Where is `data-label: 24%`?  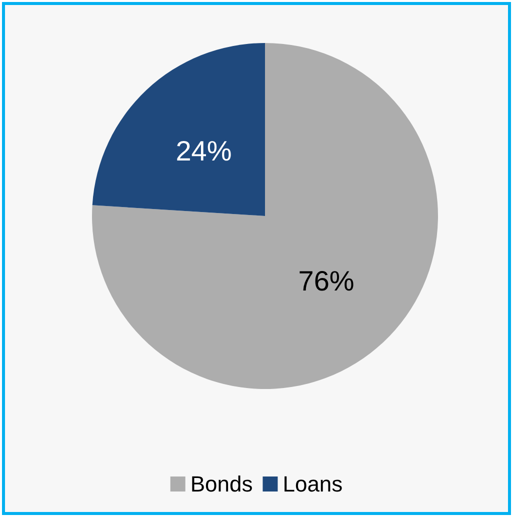
data-label: 24% is located at coordinates (204, 150).